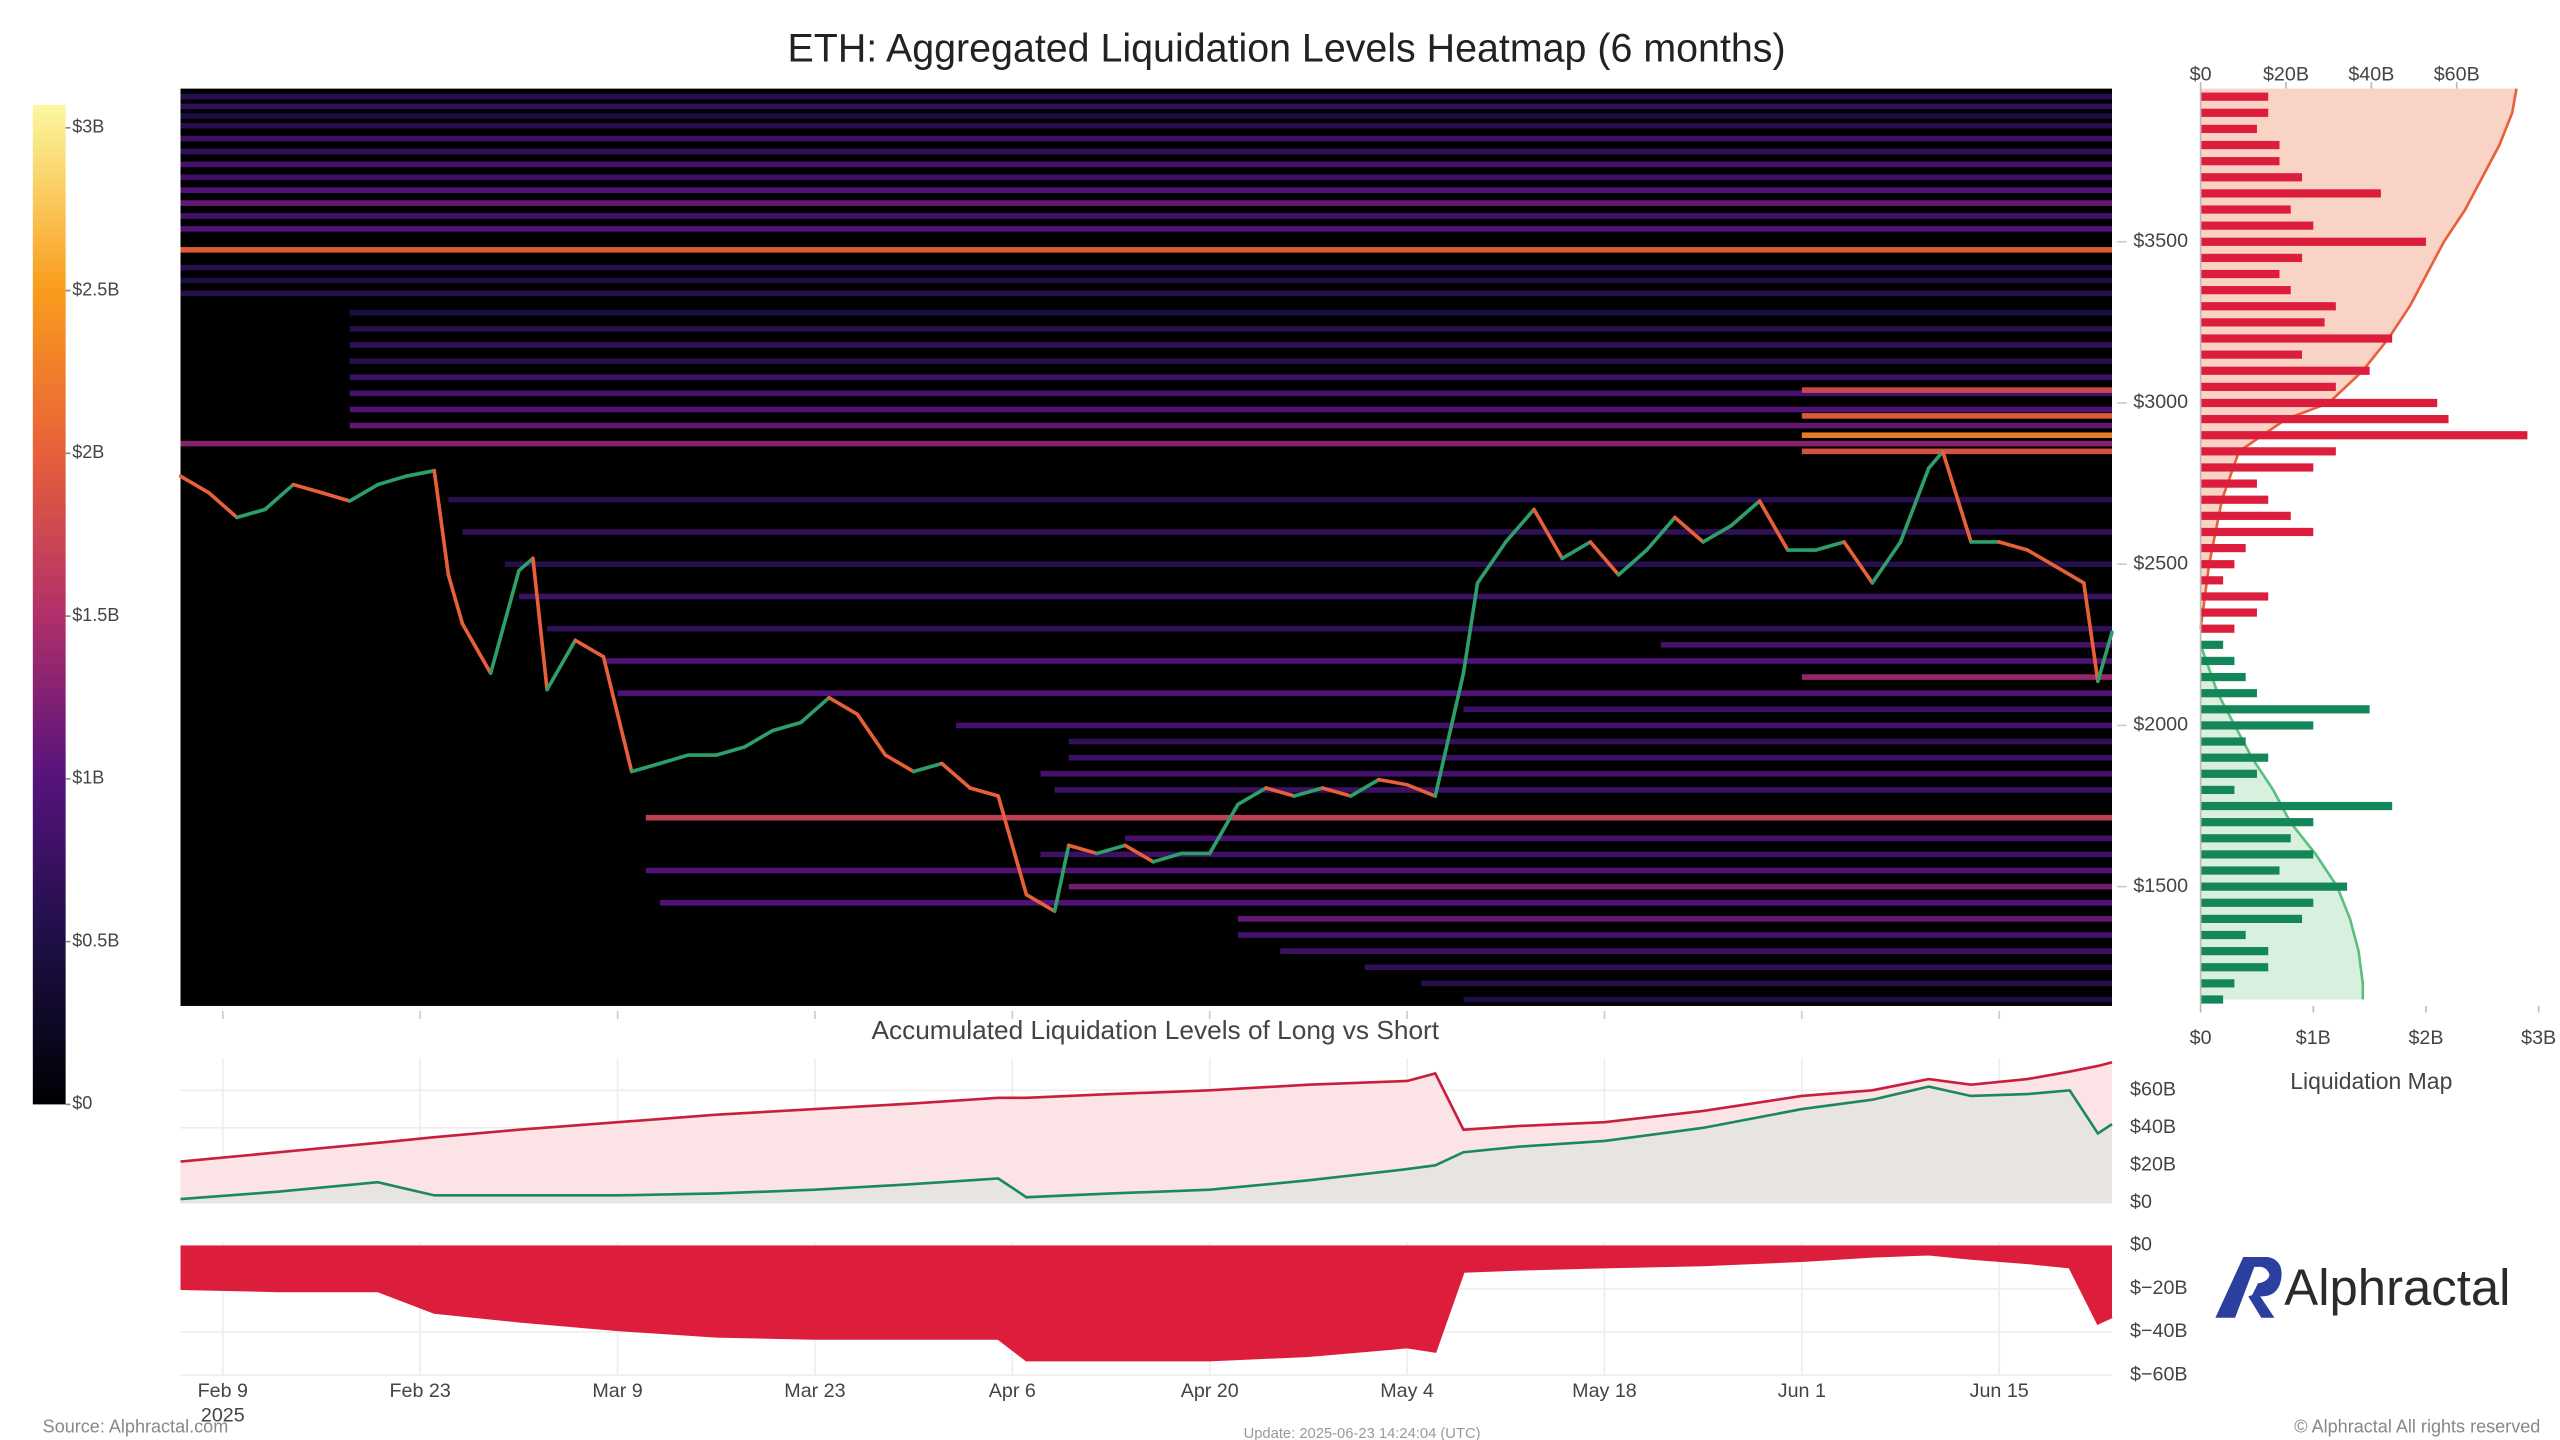  I want to click on map-x2-tick-label: $0, so click(2201, 75).